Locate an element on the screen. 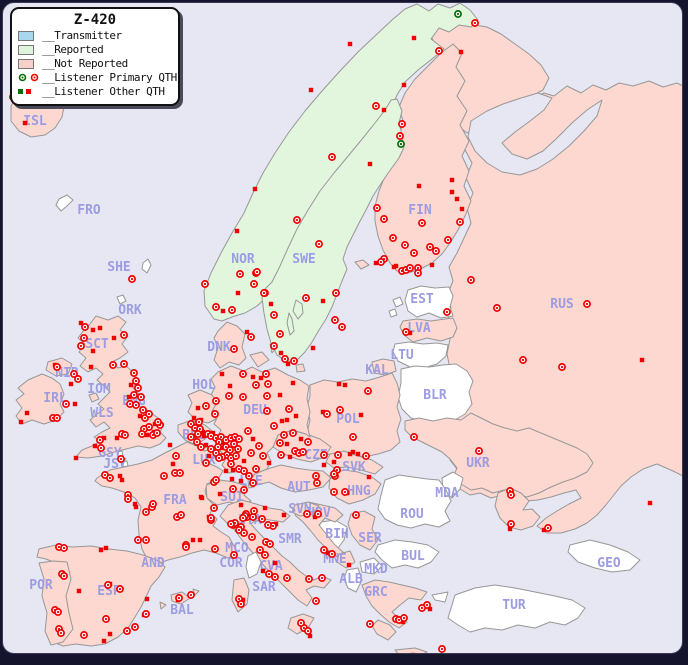 This screenshot has width=688, height=665. country-crimea is located at coordinates (517, 509).